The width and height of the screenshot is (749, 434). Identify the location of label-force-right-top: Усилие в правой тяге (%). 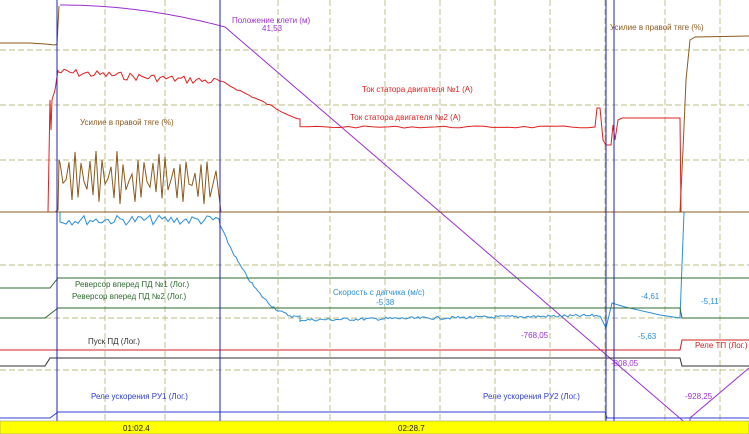
(657, 27).